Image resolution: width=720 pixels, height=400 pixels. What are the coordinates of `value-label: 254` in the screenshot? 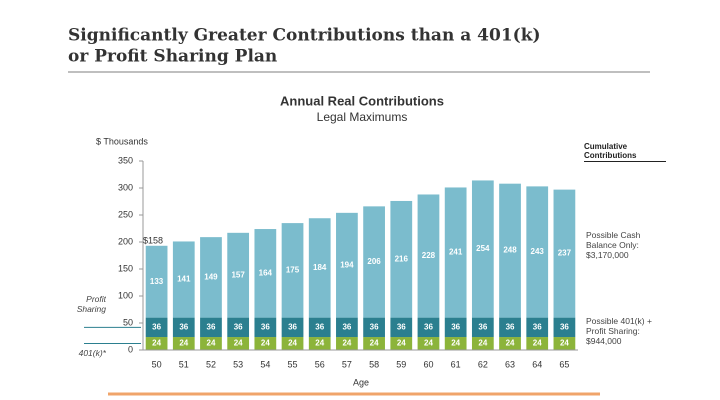 It's located at (483, 248).